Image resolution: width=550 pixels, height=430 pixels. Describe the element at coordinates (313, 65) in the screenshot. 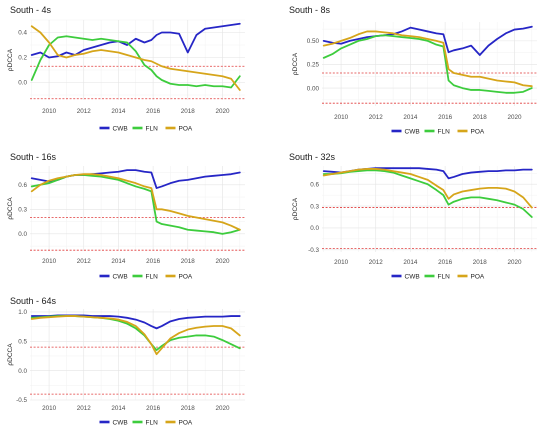

I see `y-tick-label: 0.25` at that location.